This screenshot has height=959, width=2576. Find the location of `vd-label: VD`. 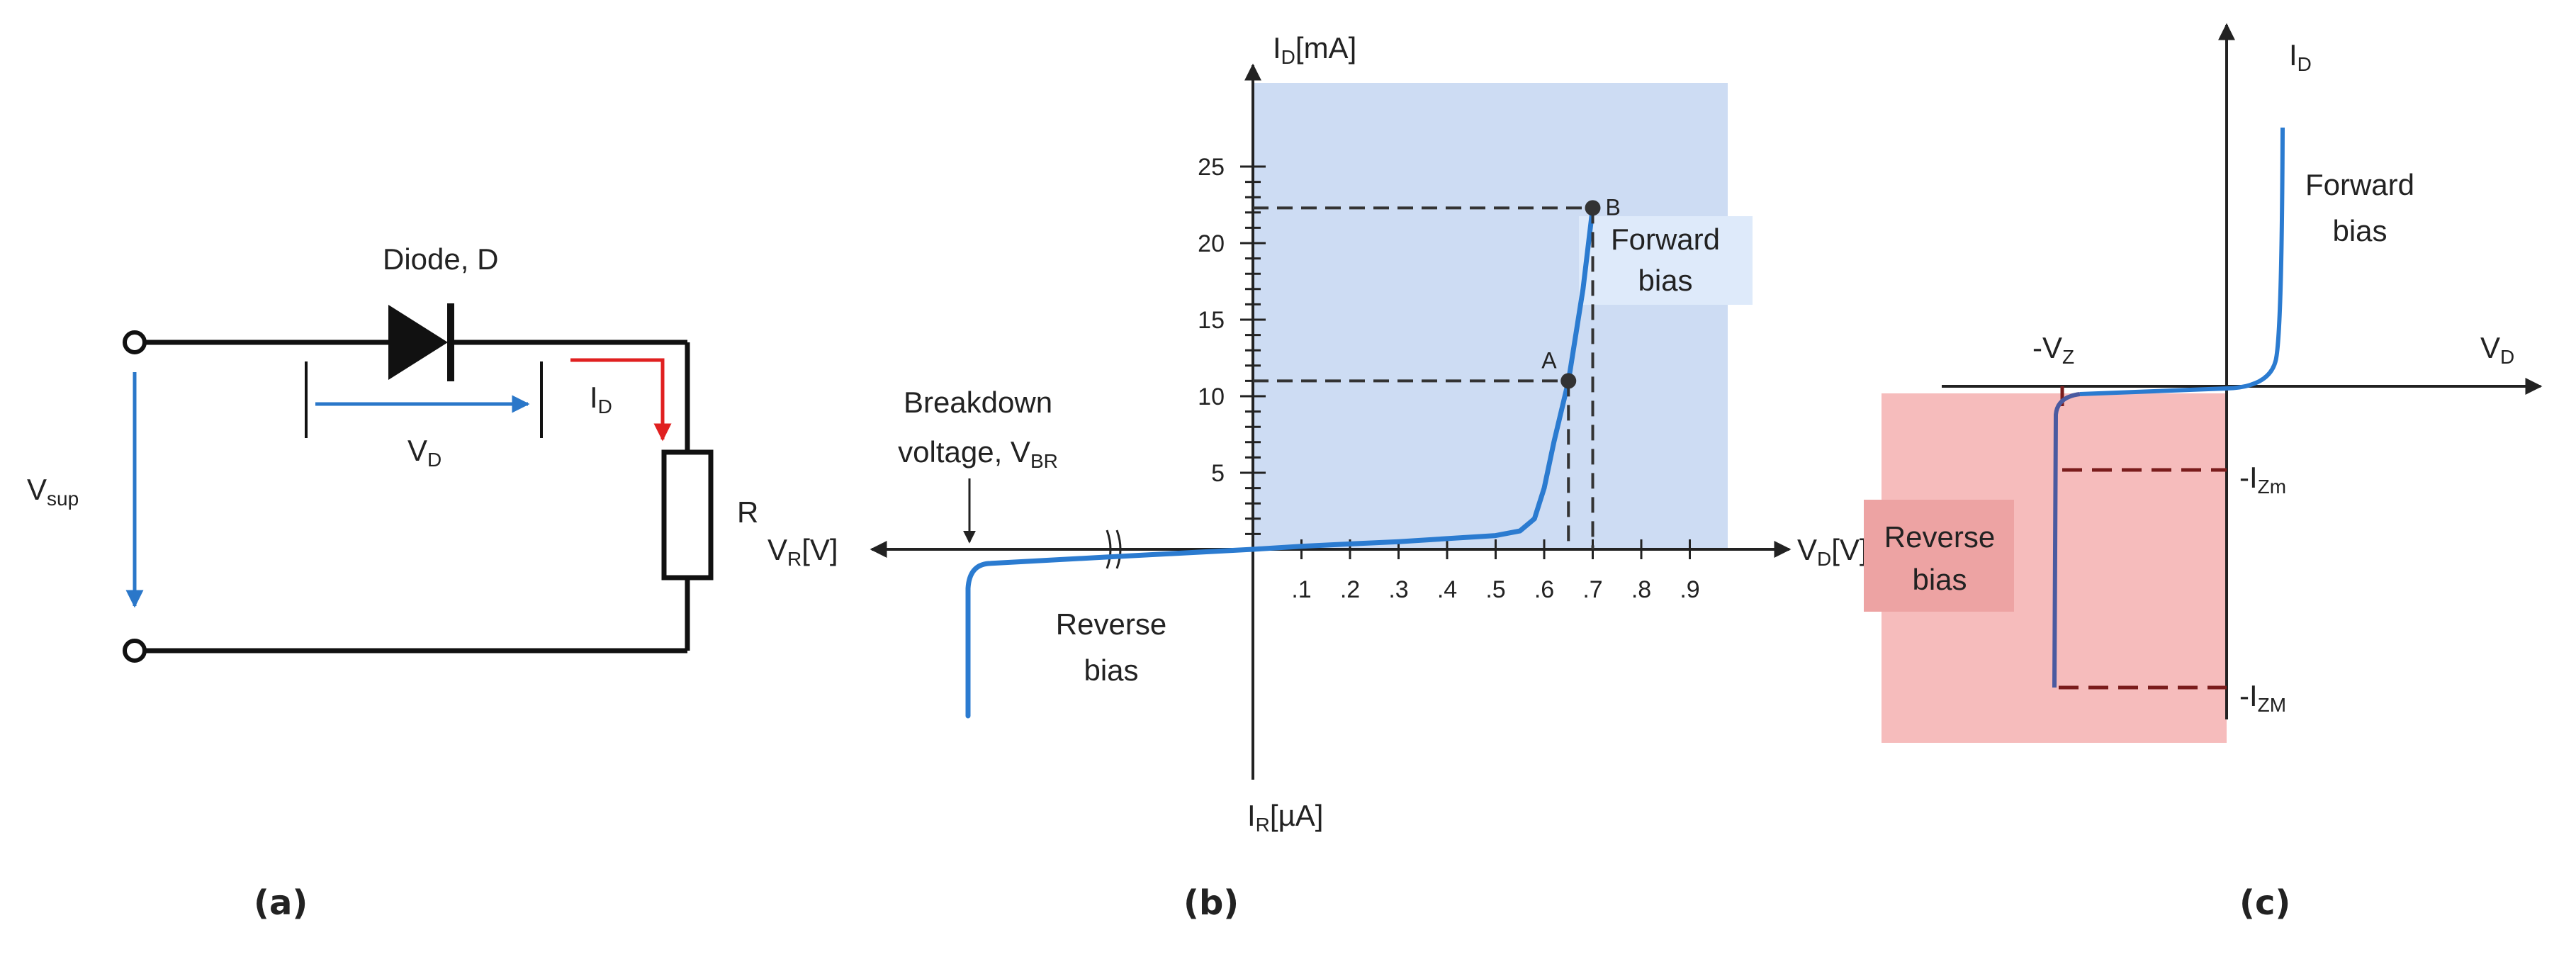

vd-label: VD is located at coordinates (424, 452).